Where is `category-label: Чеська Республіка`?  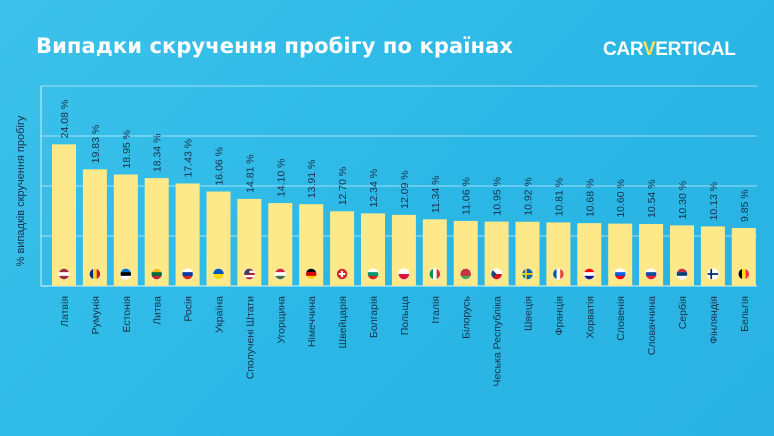
category-label: Чеська Республіка is located at coordinates (498, 341).